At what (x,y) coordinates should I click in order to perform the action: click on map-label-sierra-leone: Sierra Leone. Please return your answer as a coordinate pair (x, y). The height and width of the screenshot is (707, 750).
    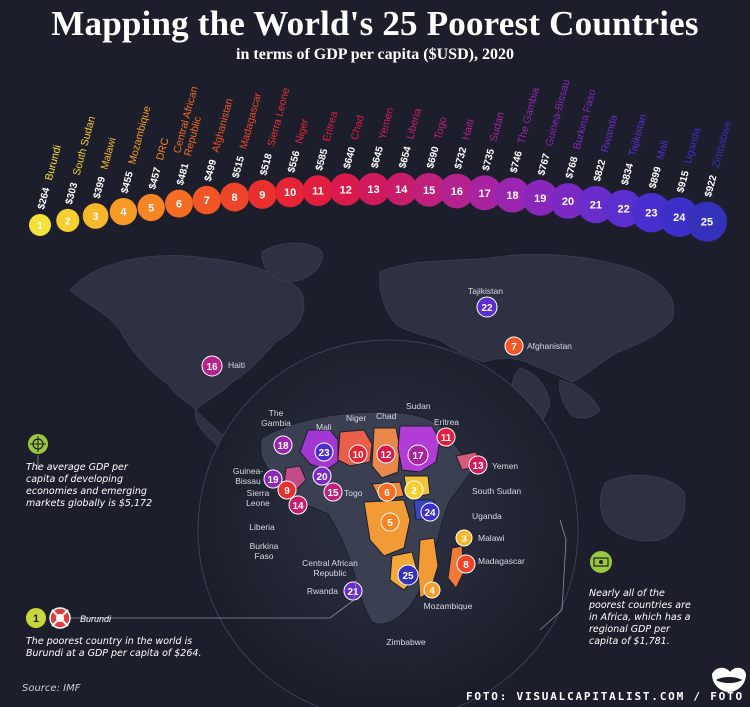
    Looking at the image, I should click on (258, 498).